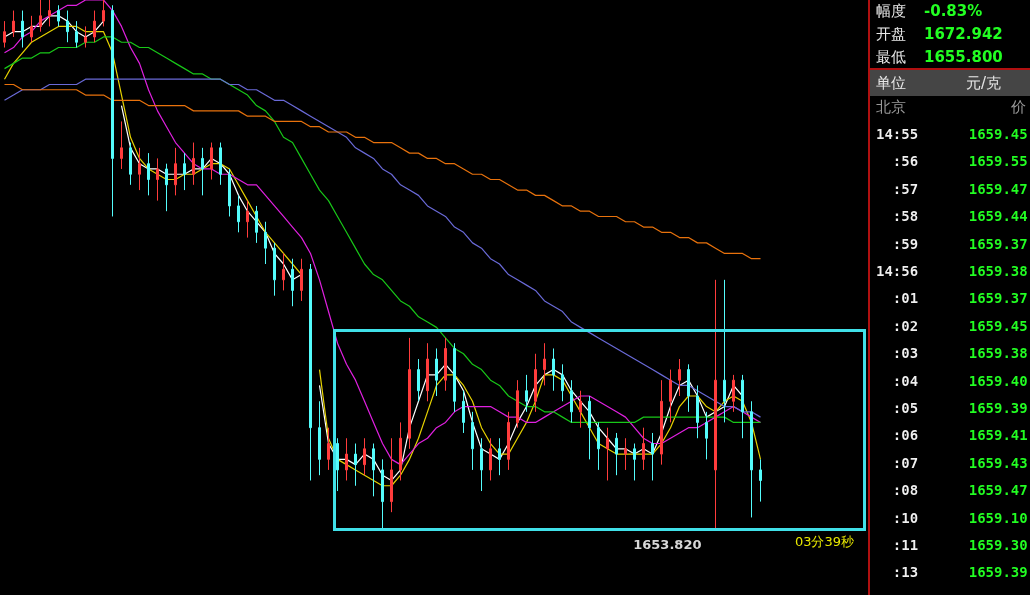  Describe the element at coordinates (952, 134) in the screenshot. I see `text: 14:55 1659.45` at that location.